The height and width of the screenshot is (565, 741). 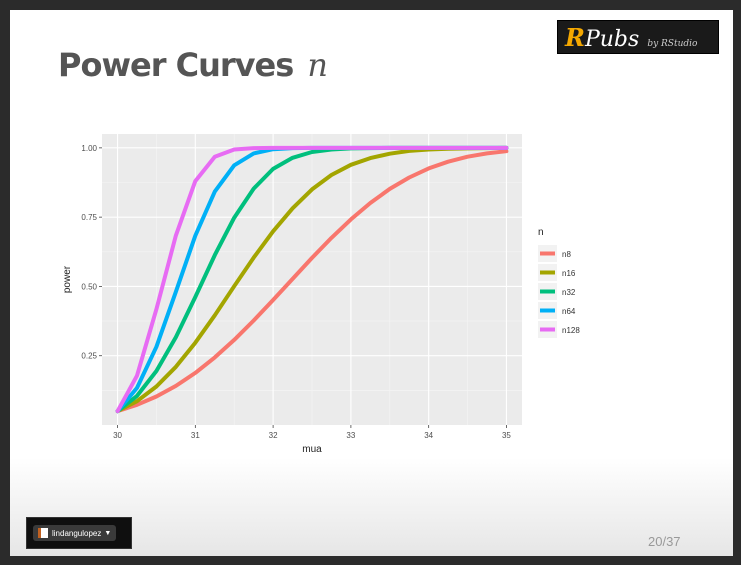 I want to click on rpubs-logo: R Pubs by RStudio, so click(x=638, y=37).